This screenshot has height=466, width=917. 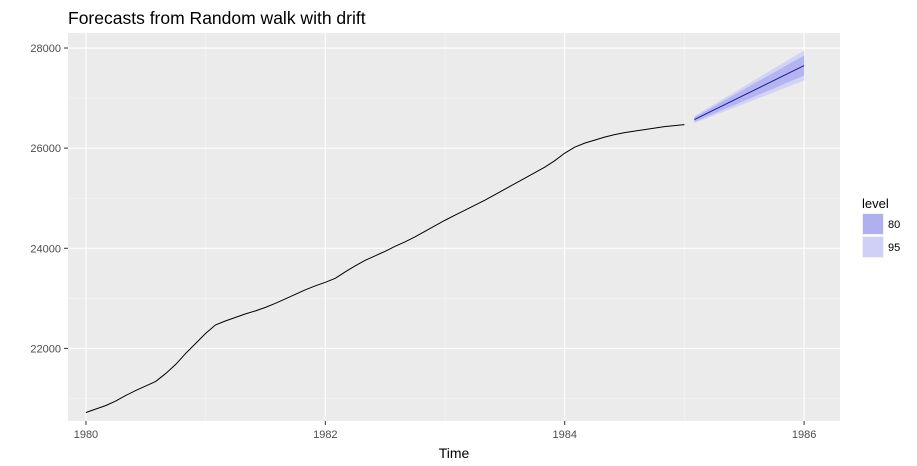 I want to click on forecast-series-line, so click(x=749, y=93).